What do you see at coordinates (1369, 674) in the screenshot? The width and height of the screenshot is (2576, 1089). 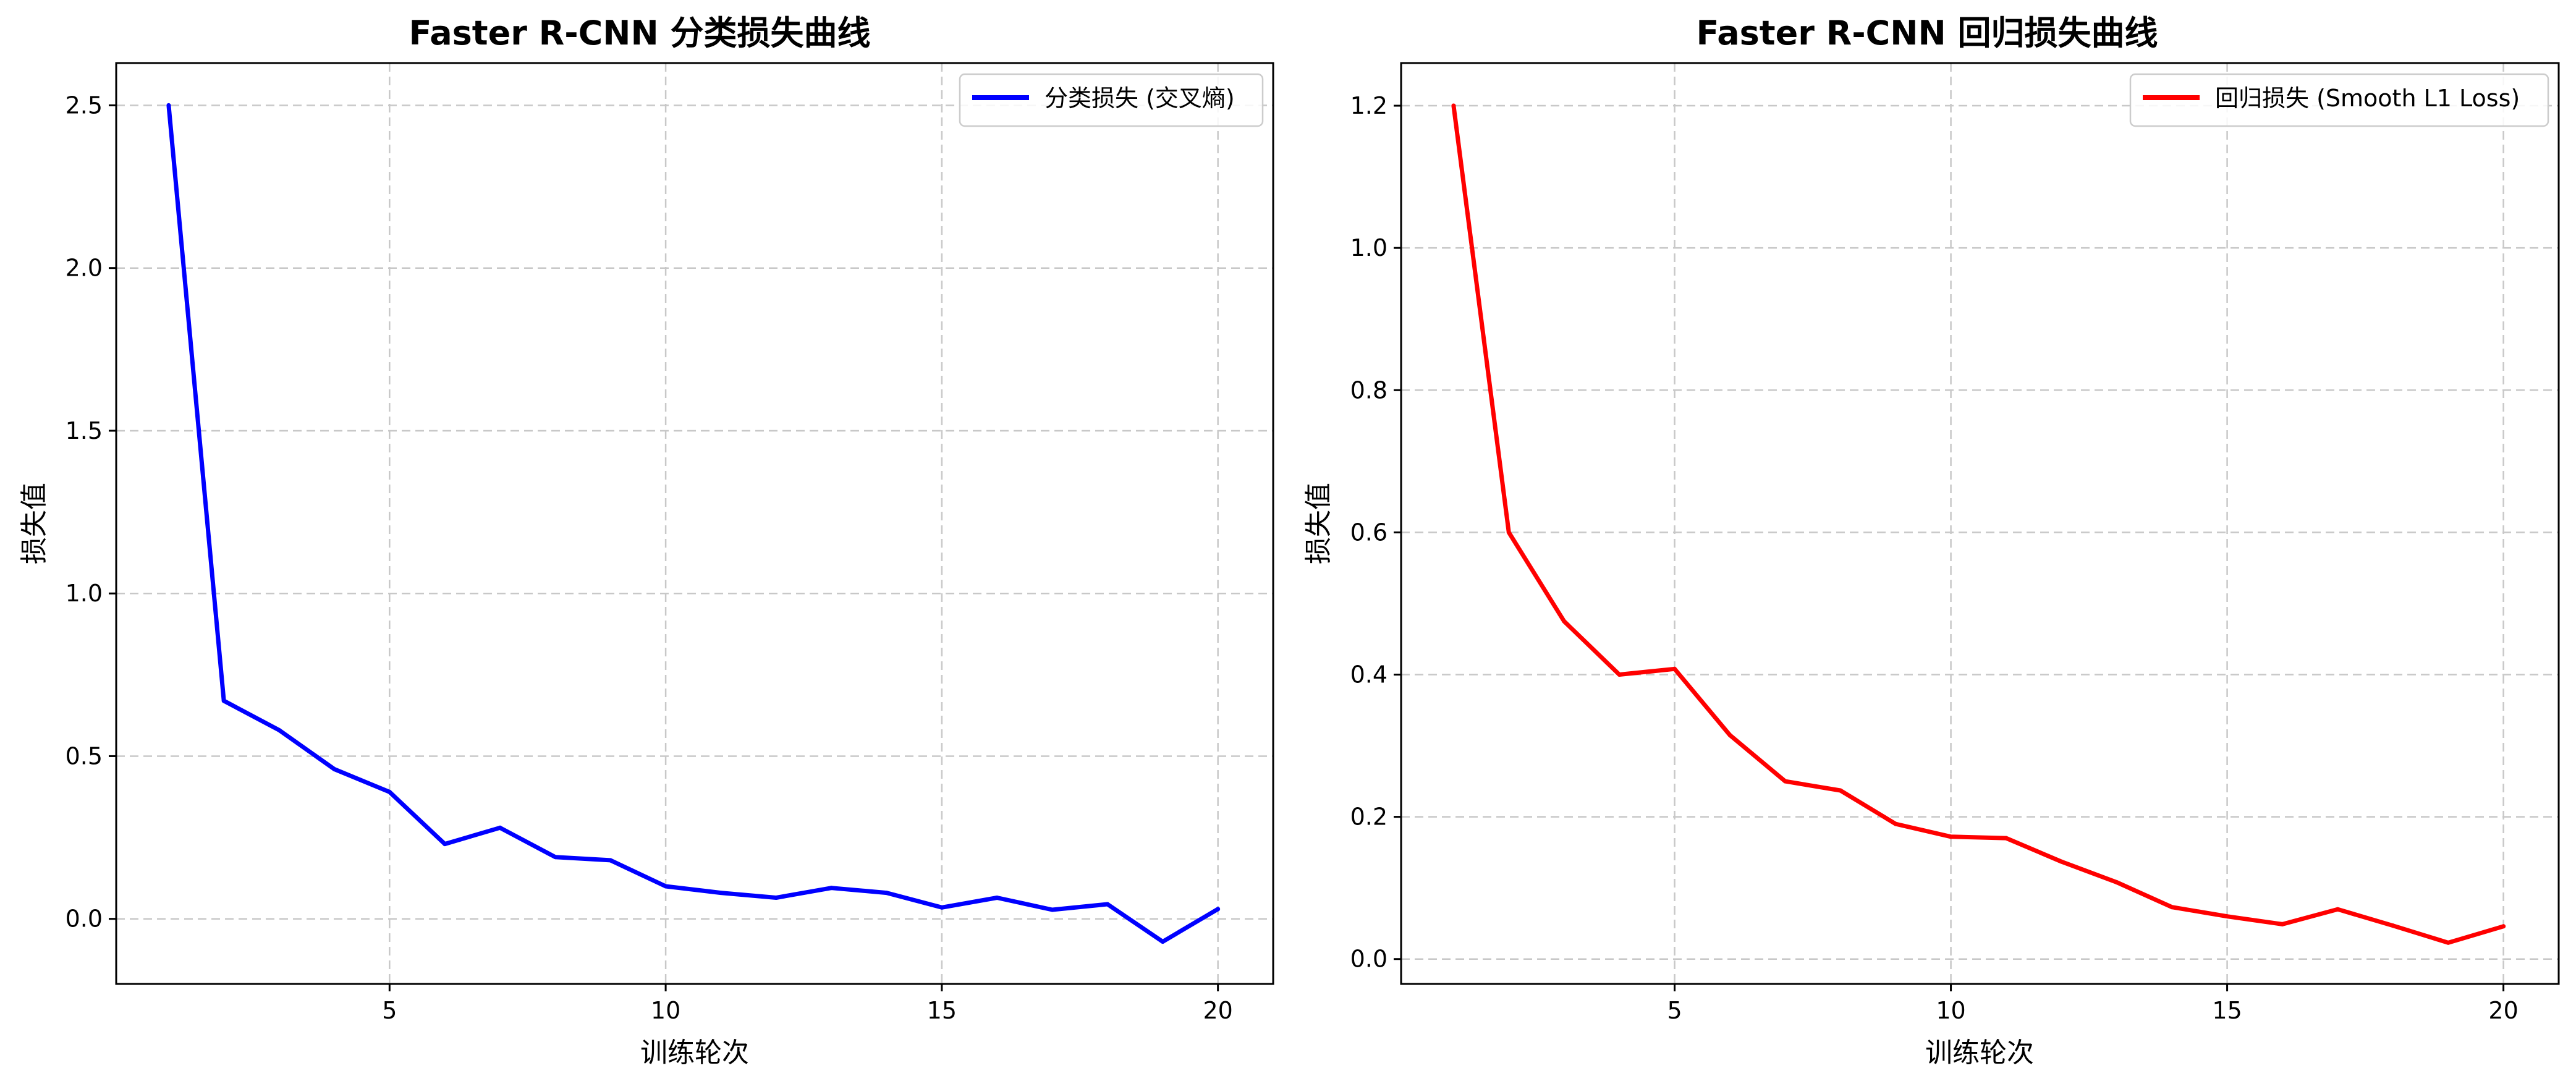 I see `y-tick-label: 0.4` at bounding box center [1369, 674].